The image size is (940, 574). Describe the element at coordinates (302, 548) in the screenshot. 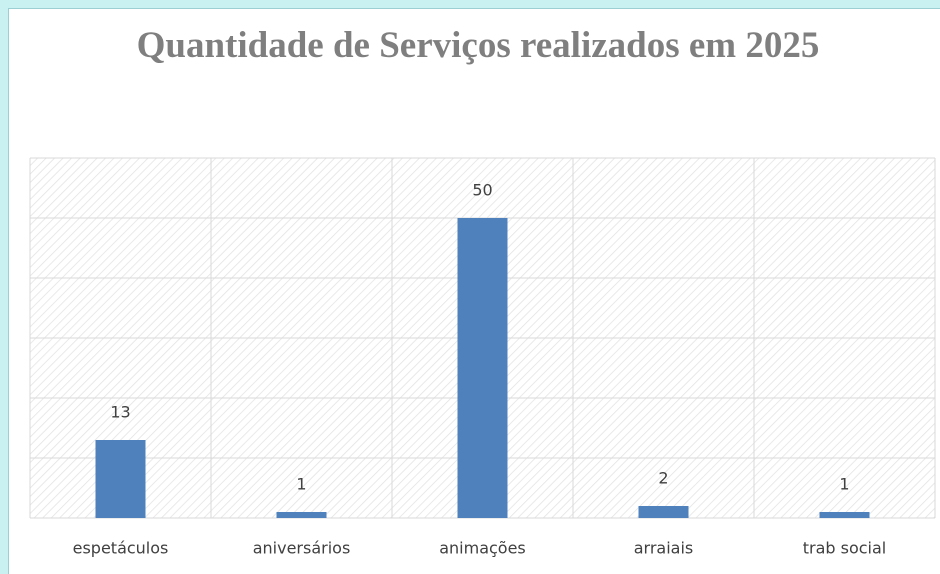

I see `x-tick-label: aniversários` at that location.